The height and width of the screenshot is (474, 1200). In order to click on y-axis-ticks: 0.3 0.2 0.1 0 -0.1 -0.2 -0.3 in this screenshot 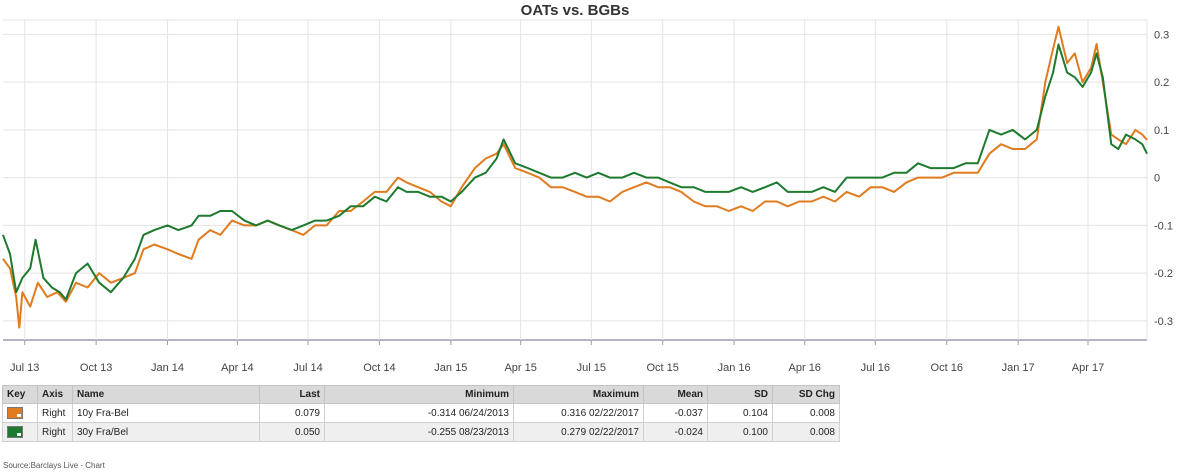, I will do `click(1163, 178)`.